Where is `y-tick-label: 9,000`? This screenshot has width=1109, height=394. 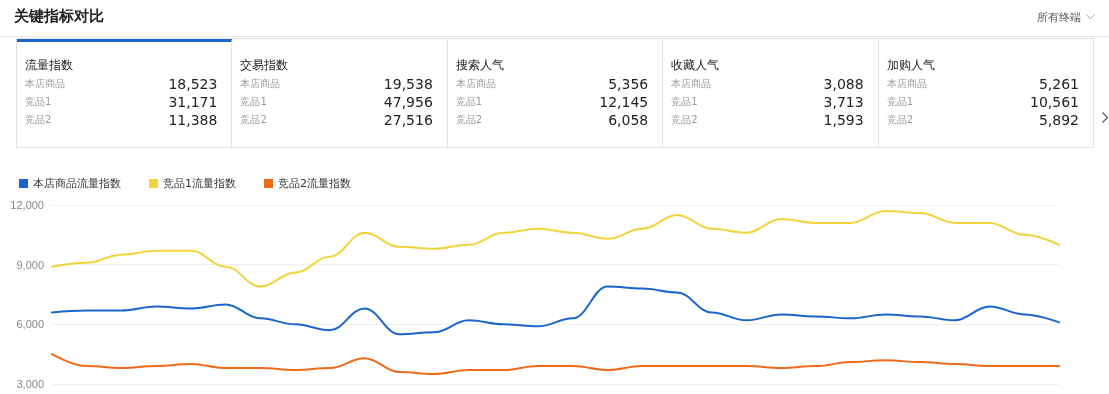
y-tick-label: 9,000 is located at coordinates (30, 264).